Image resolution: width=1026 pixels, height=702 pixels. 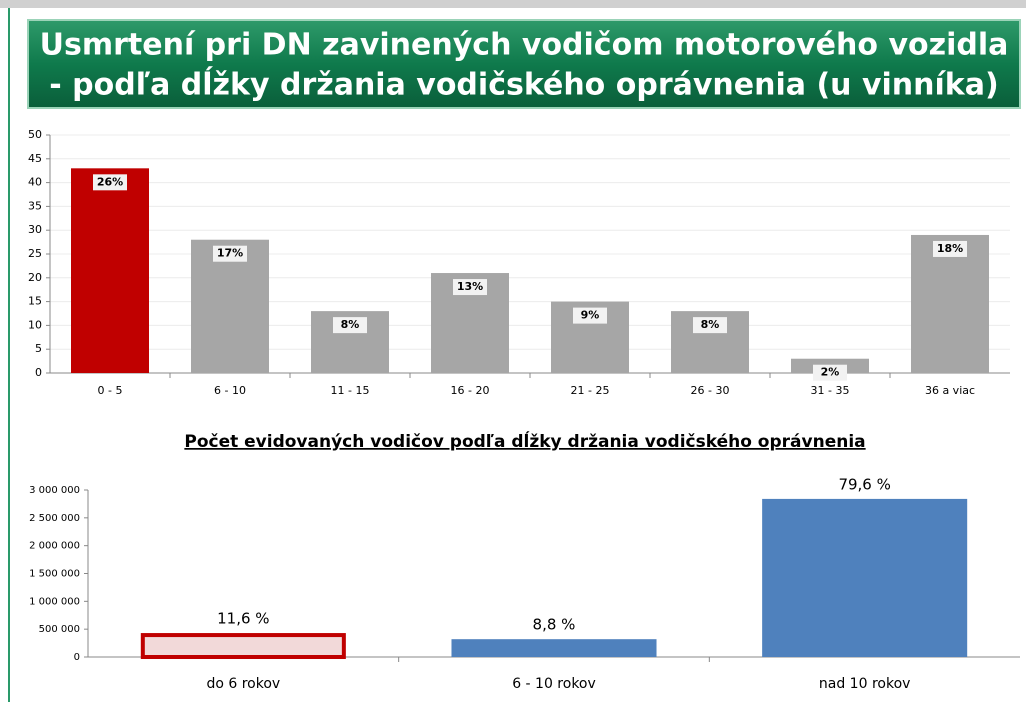 I want to click on data-label: 17%, so click(x=230, y=253).